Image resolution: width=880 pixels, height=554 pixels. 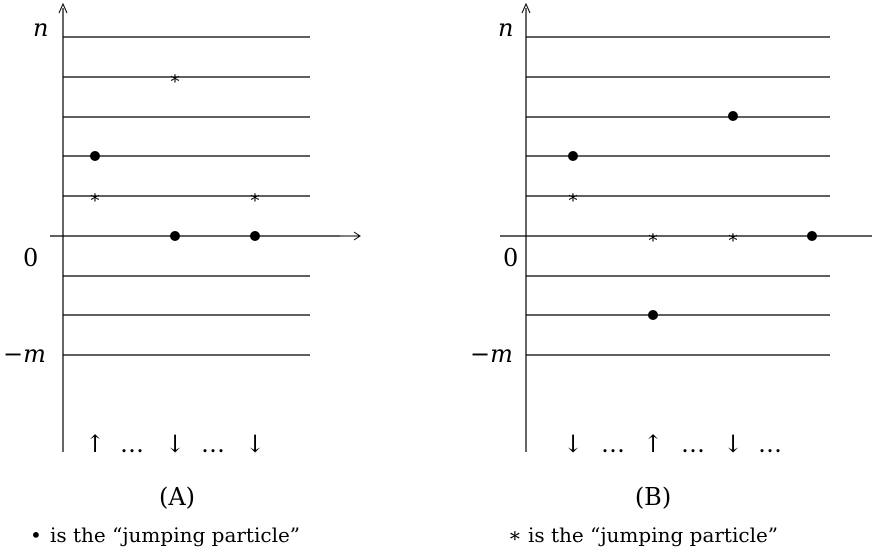 I want to click on panel-a-right-arrow, so click(x=350, y=236).